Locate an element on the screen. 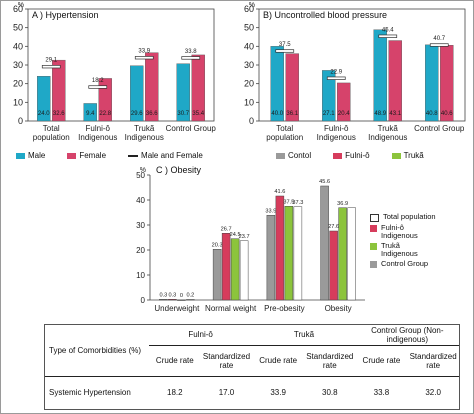  hypertension-y-axis-label: % is located at coordinates (21, 5).